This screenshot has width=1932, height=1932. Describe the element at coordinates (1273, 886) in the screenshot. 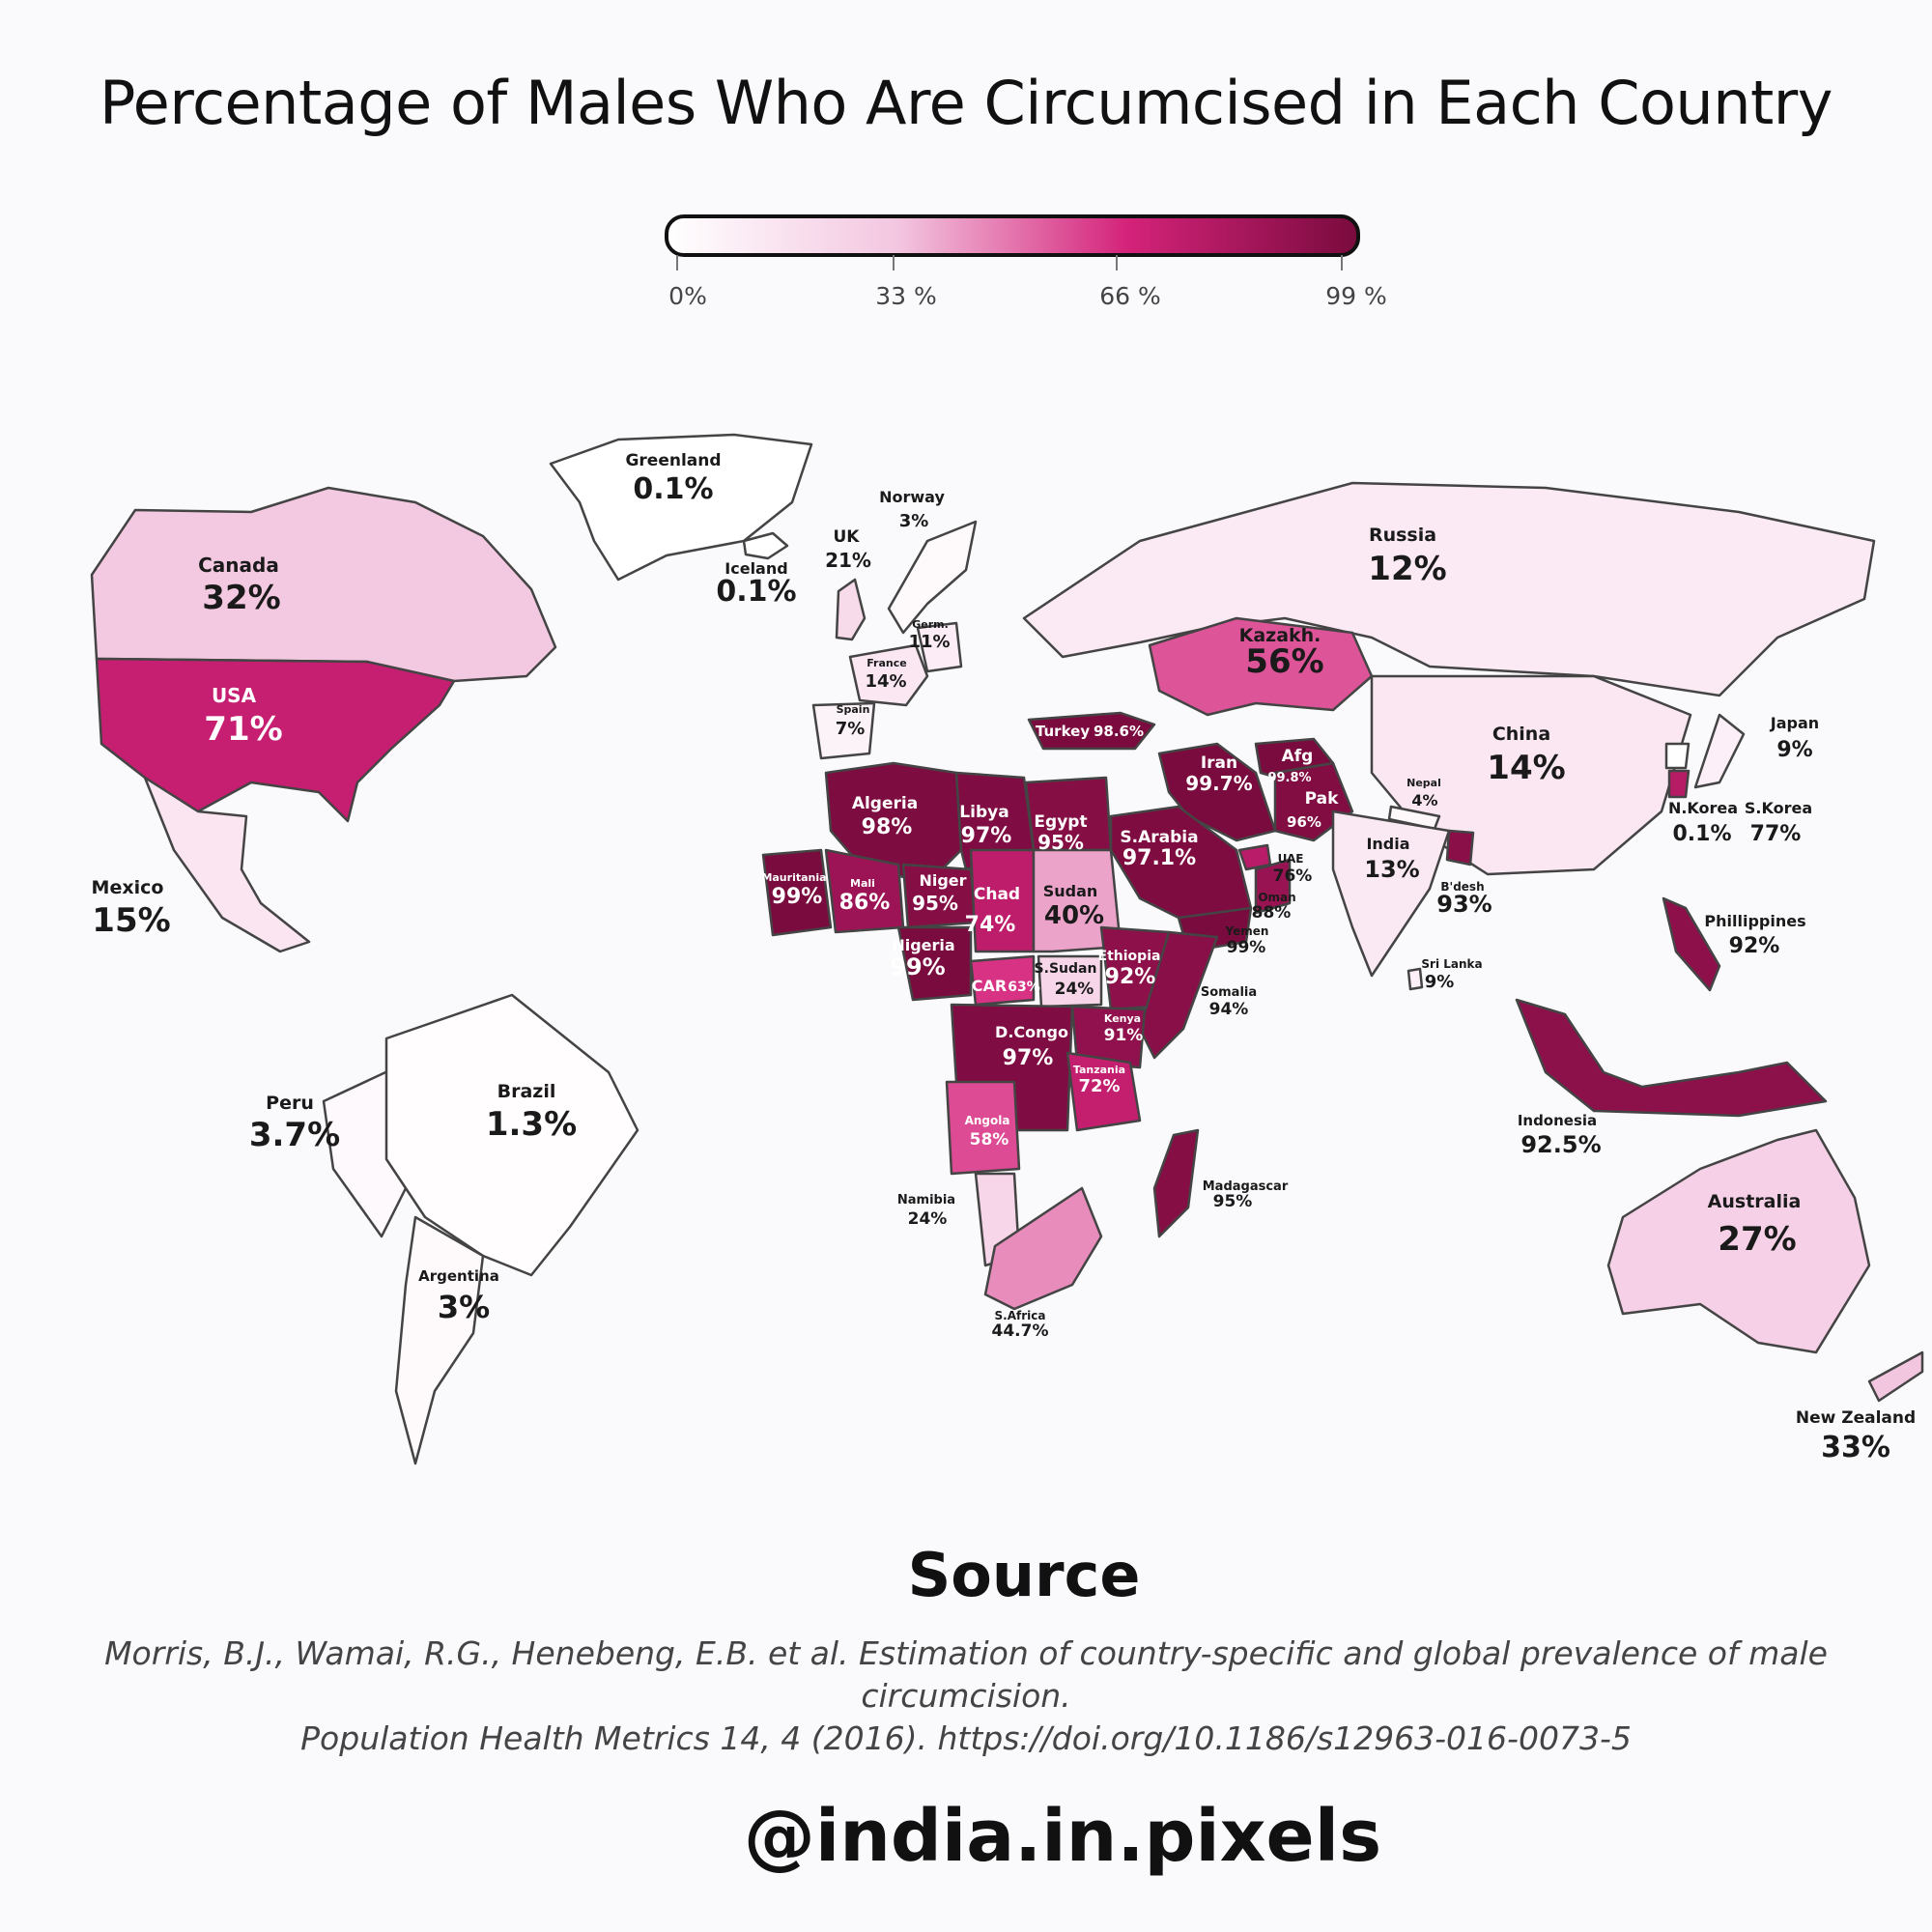

I see `country-oman` at that location.